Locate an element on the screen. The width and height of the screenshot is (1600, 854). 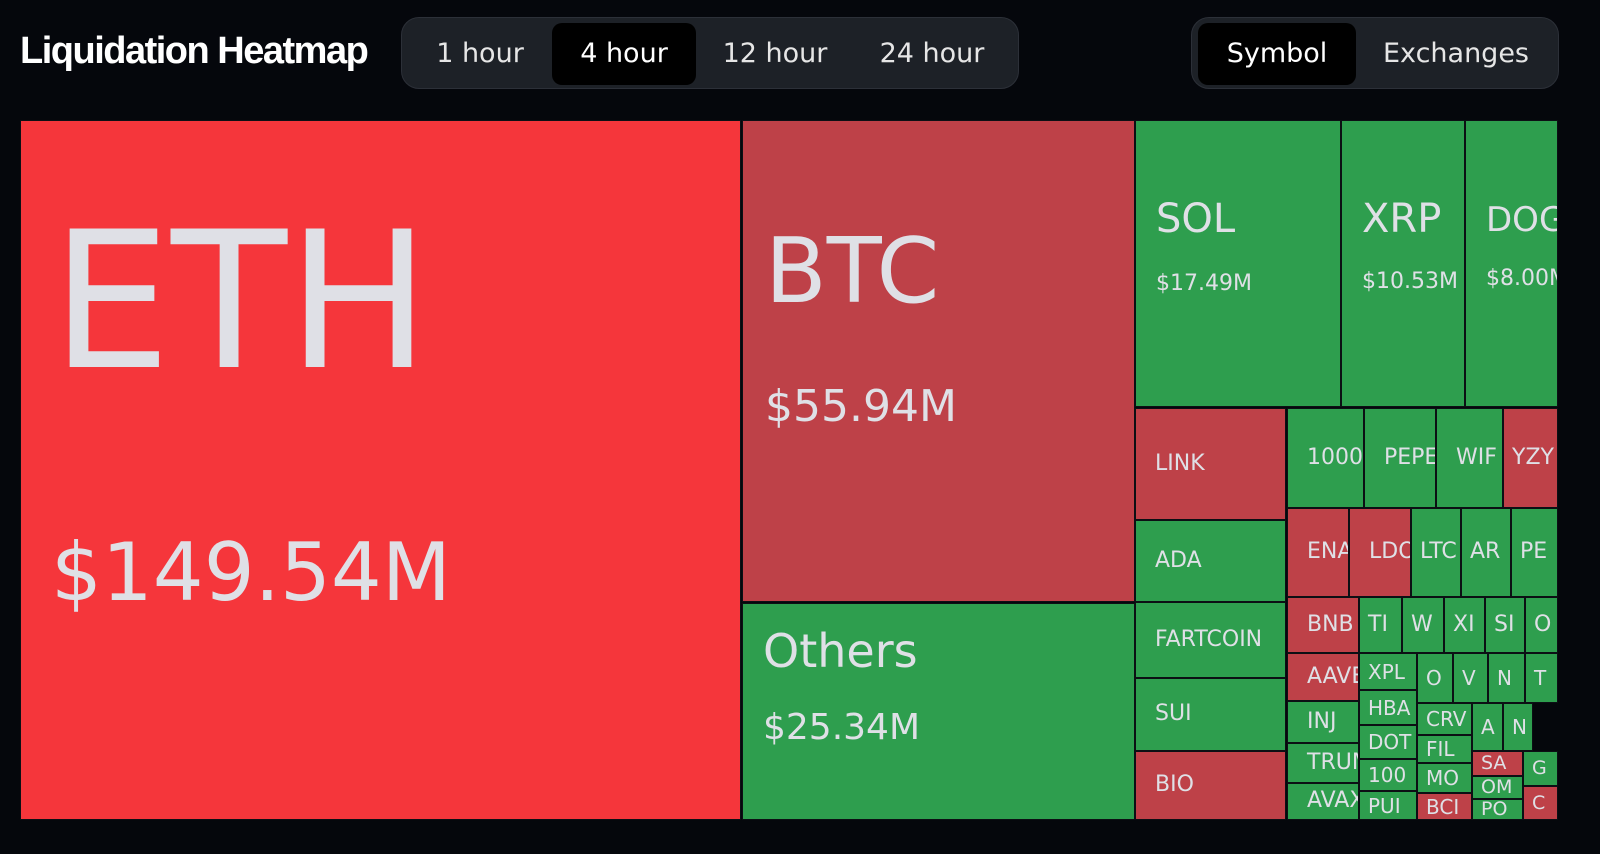
tile-amount: $17.49M is located at coordinates (1204, 283).